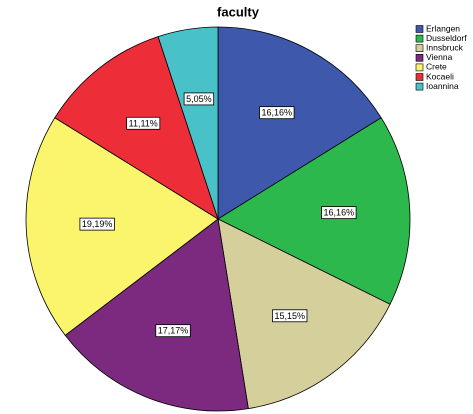  I want to click on data-label: 5,05%, so click(199, 99).